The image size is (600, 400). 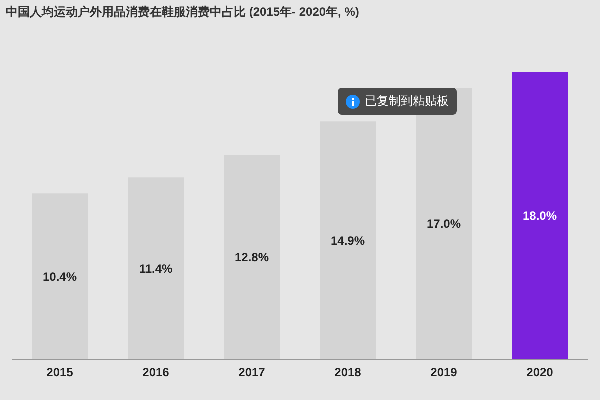 What do you see at coordinates (252, 373) in the screenshot?
I see `x-tick-label: 2017` at bounding box center [252, 373].